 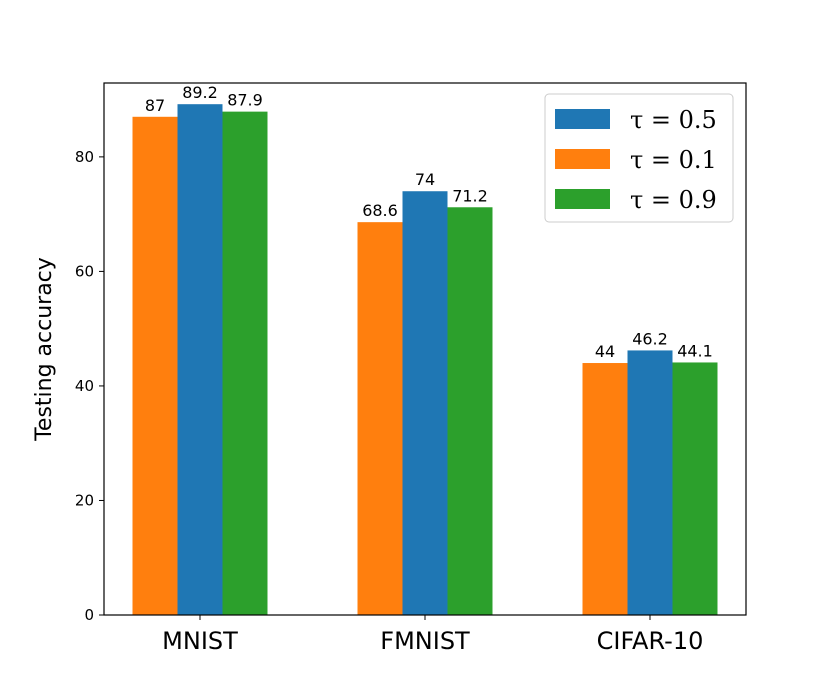 I want to click on data-label: 87.9, so click(x=245, y=100).